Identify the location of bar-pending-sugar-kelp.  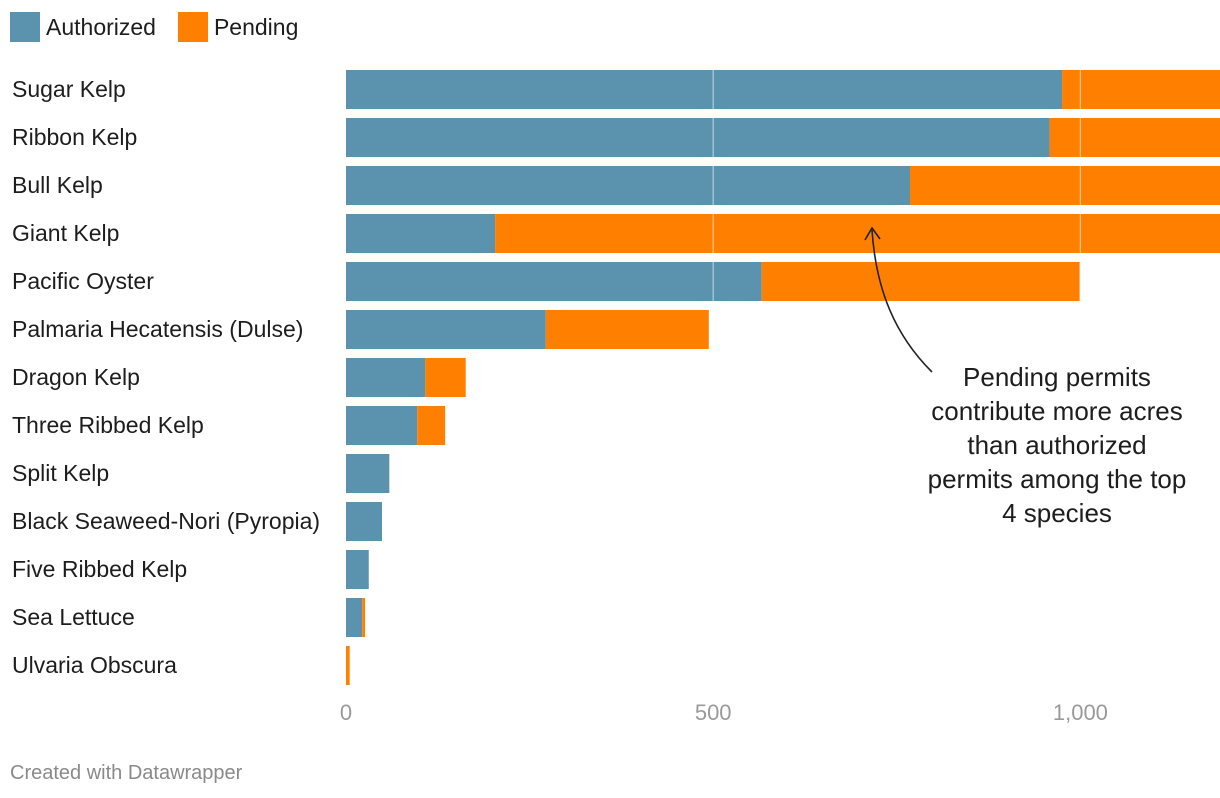
(1141, 89).